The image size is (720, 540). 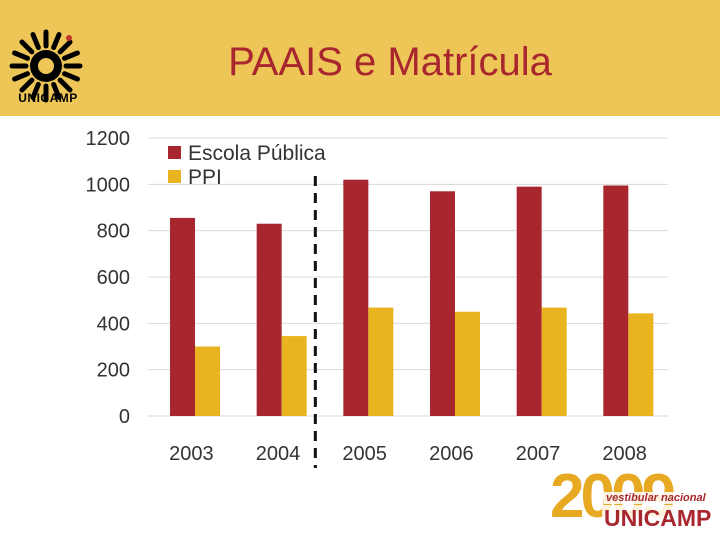 I want to click on bar-escola-publica-2008, so click(x=616, y=300).